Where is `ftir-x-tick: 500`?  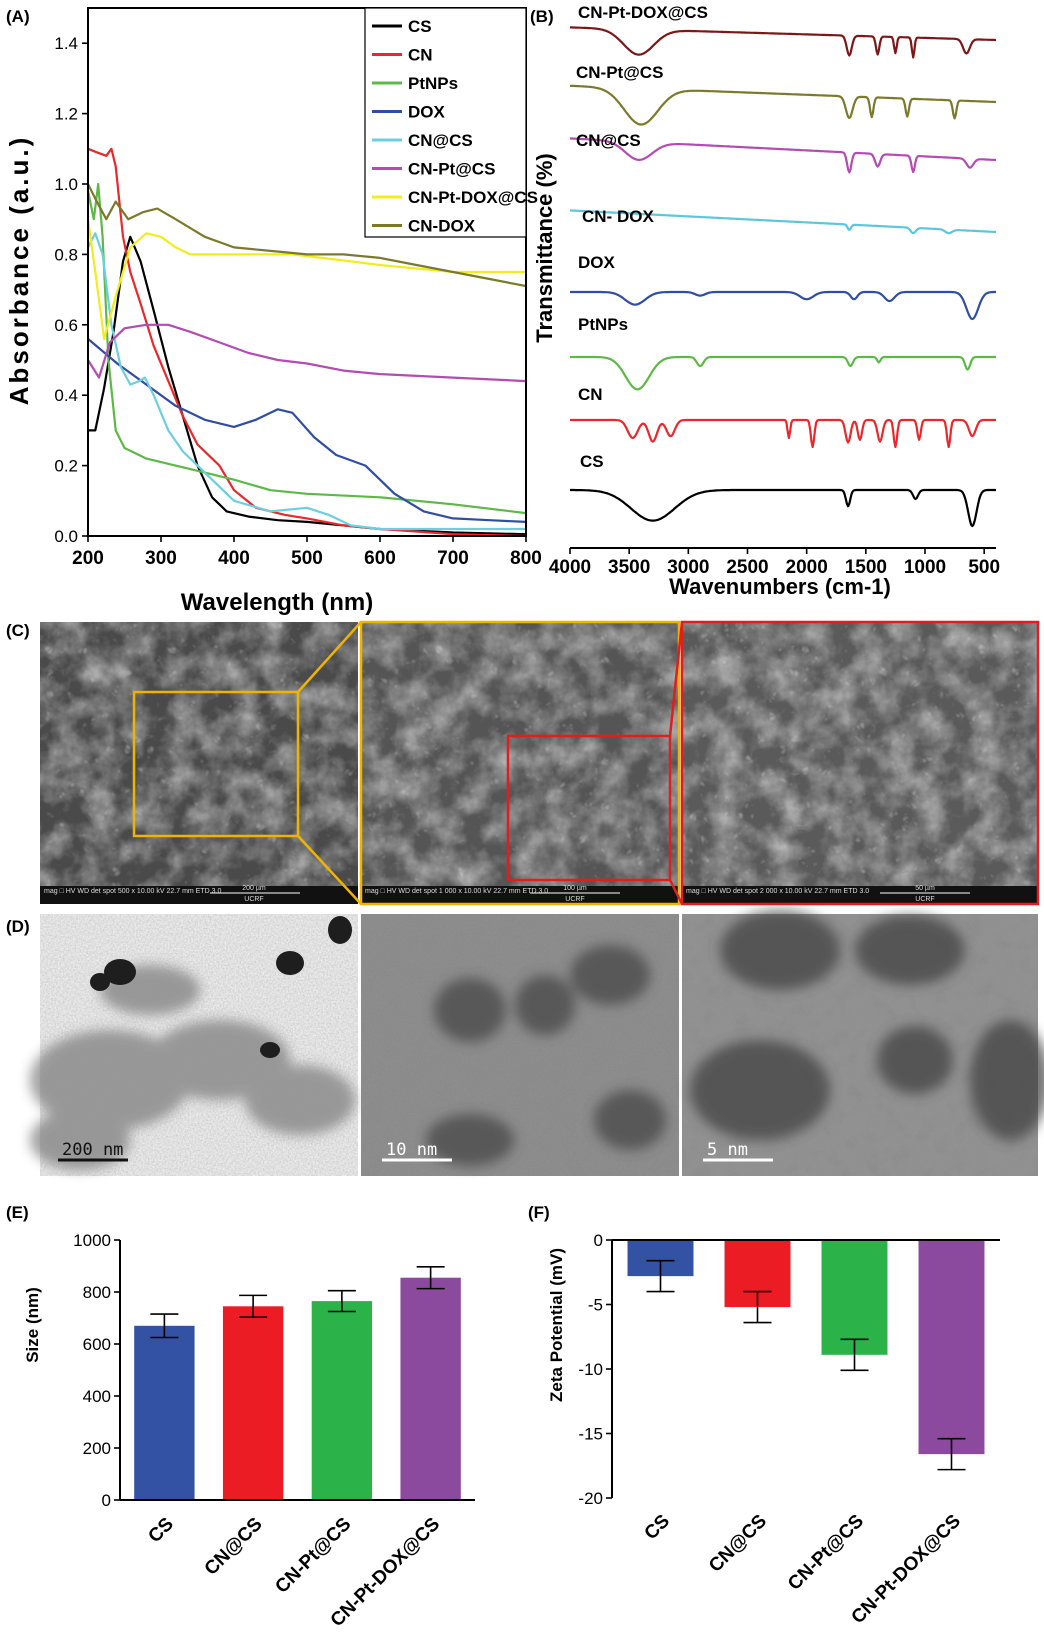
ftir-x-tick: 500 is located at coordinates (984, 567).